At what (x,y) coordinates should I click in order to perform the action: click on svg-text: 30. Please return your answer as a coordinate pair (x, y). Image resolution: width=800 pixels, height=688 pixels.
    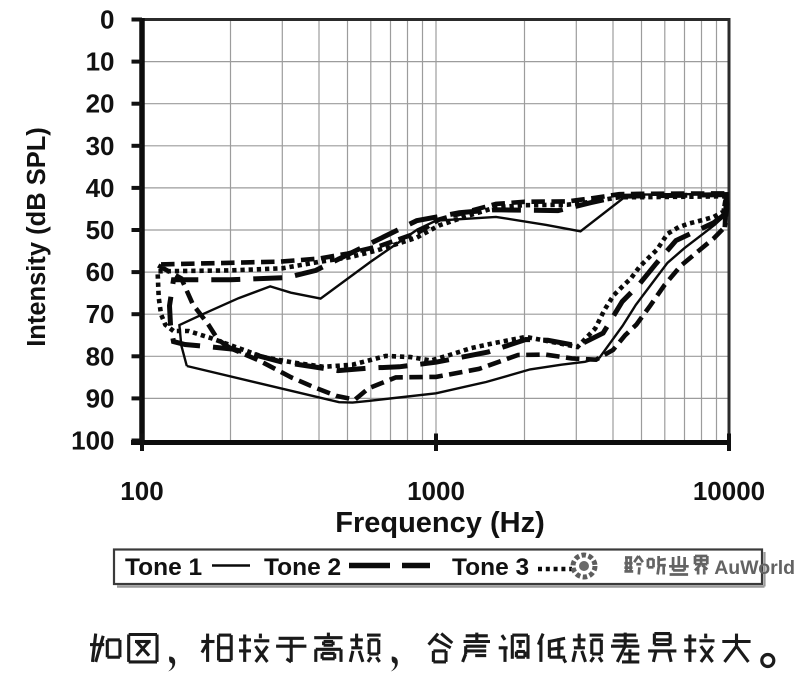
    Looking at the image, I should click on (100, 146).